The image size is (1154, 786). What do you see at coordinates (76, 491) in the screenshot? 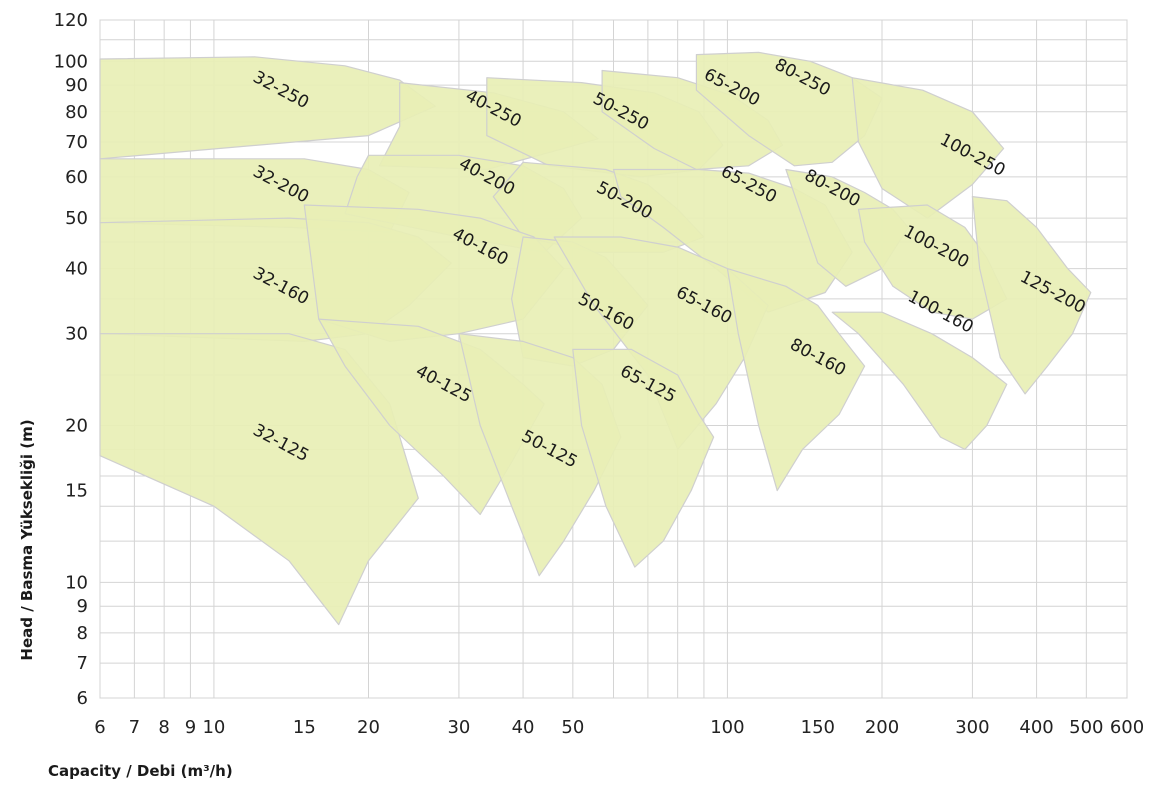
I see `y-tick-label: 15` at bounding box center [76, 491].